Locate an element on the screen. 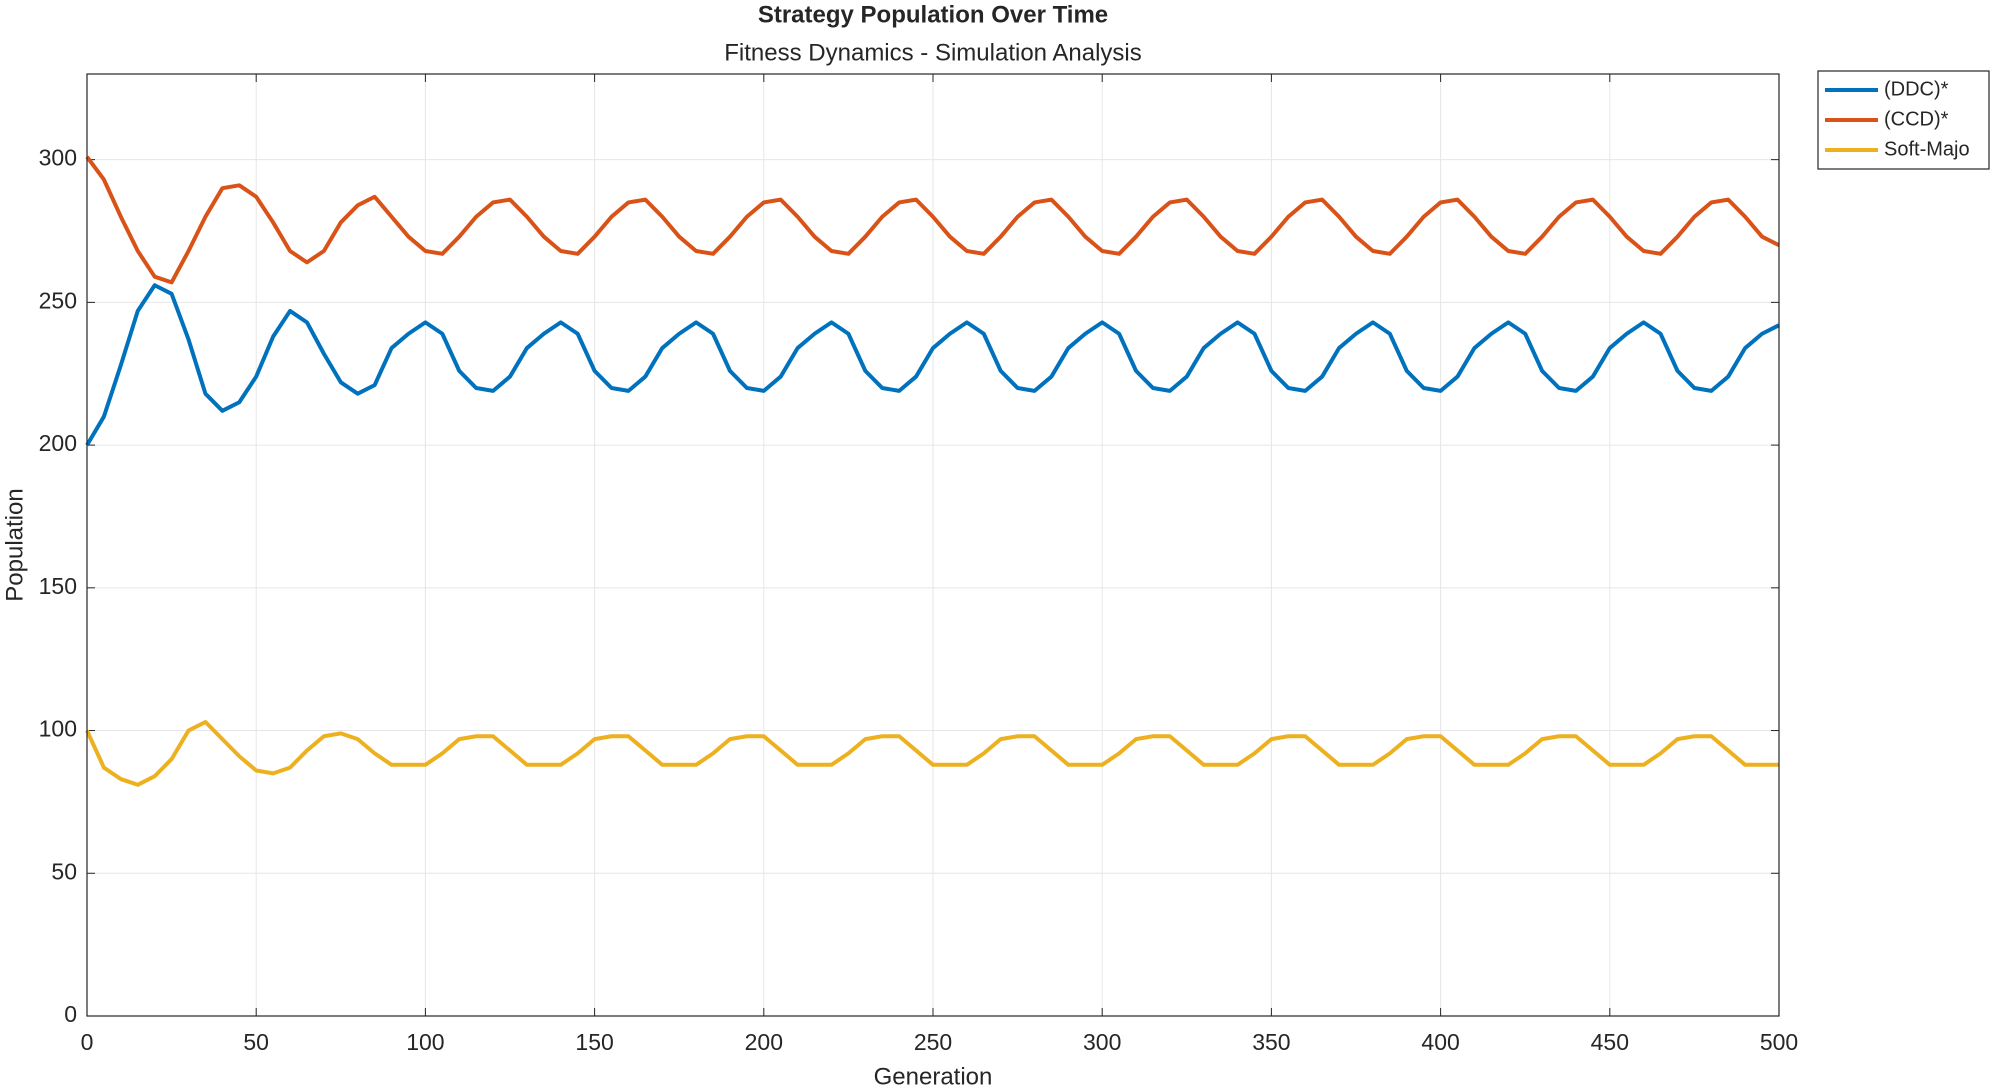 The height and width of the screenshot is (1091, 1999). x-tick-label: 150 is located at coordinates (594, 1042).